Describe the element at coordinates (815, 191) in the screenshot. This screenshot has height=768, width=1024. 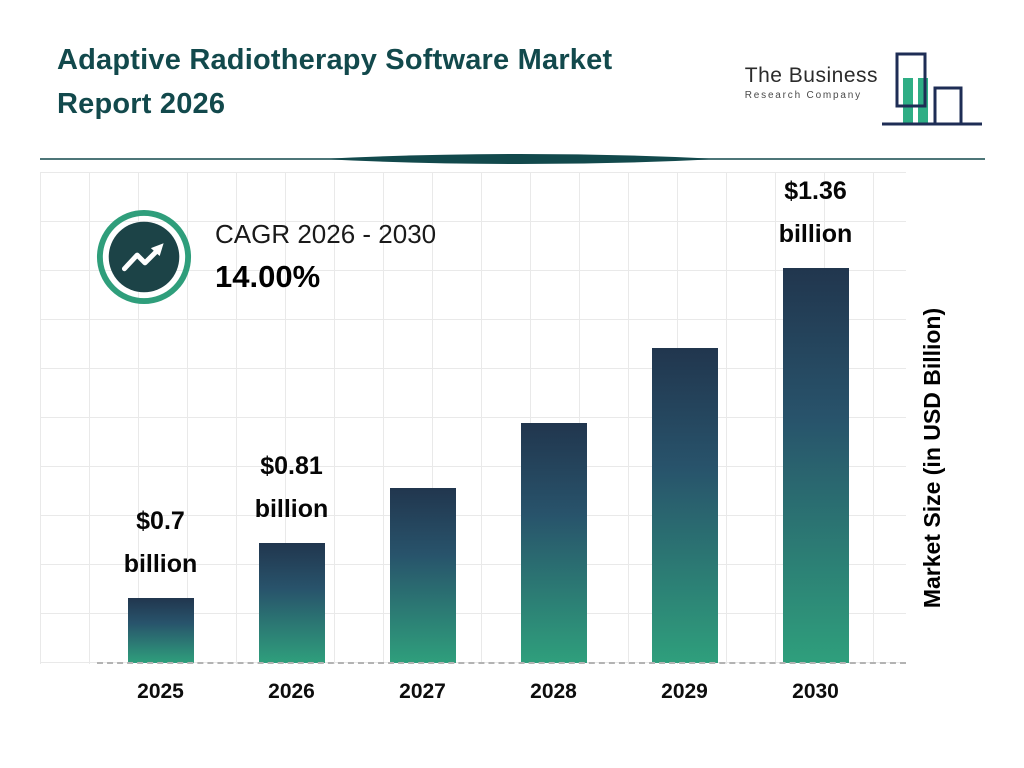
I see `bar-value: $1.36` at that location.